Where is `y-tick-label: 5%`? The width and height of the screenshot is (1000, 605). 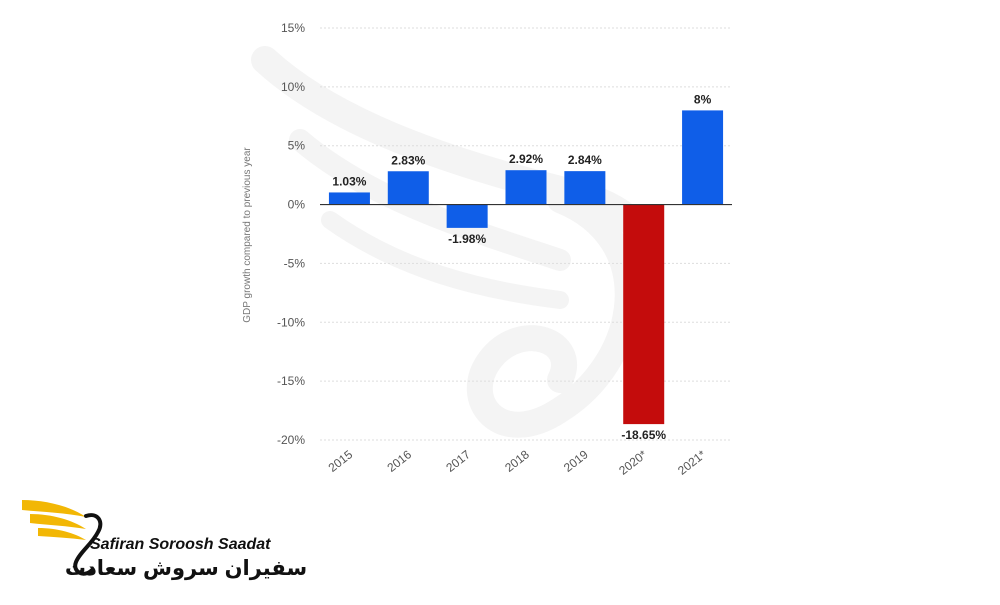 y-tick-label: 5% is located at coordinates (297, 146).